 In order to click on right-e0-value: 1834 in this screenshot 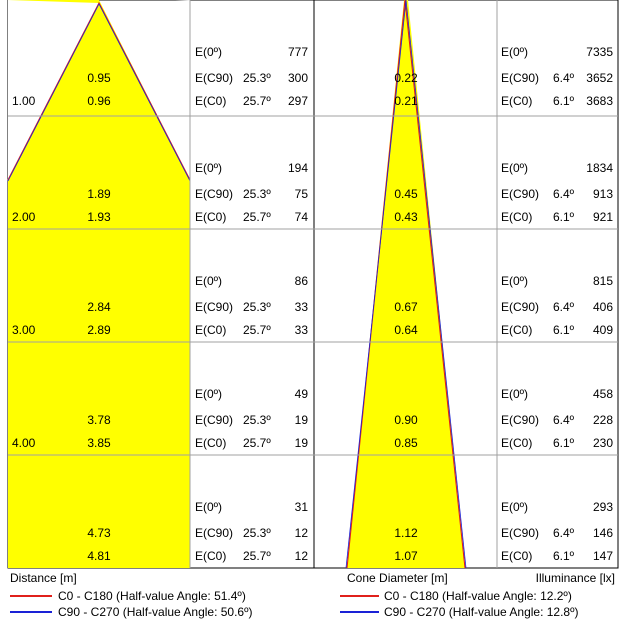, I will do `click(599, 168)`.